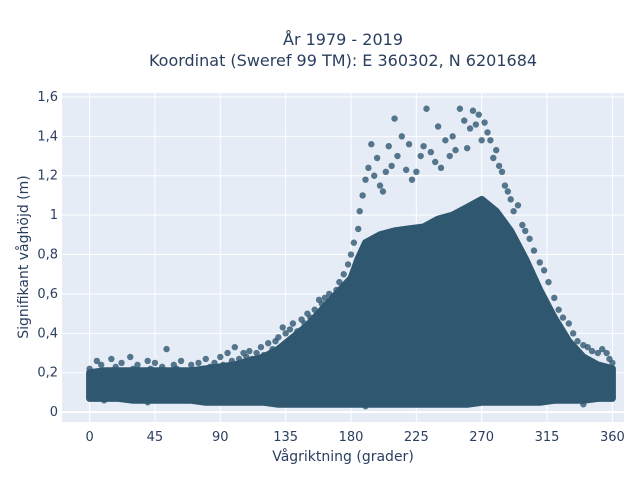 The width and height of the screenshot is (640, 480). Describe the element at coordinates (89, 437) in the screenshot. I see `x-tick-label: 0` at that location.